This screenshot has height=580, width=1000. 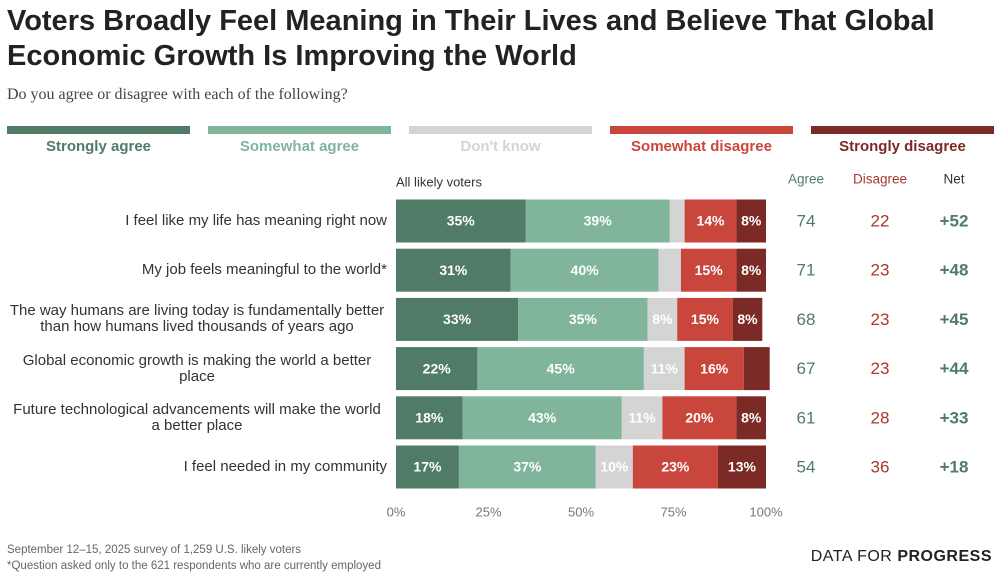 I want to click on column-value: +18, so click(x=954, y=466).